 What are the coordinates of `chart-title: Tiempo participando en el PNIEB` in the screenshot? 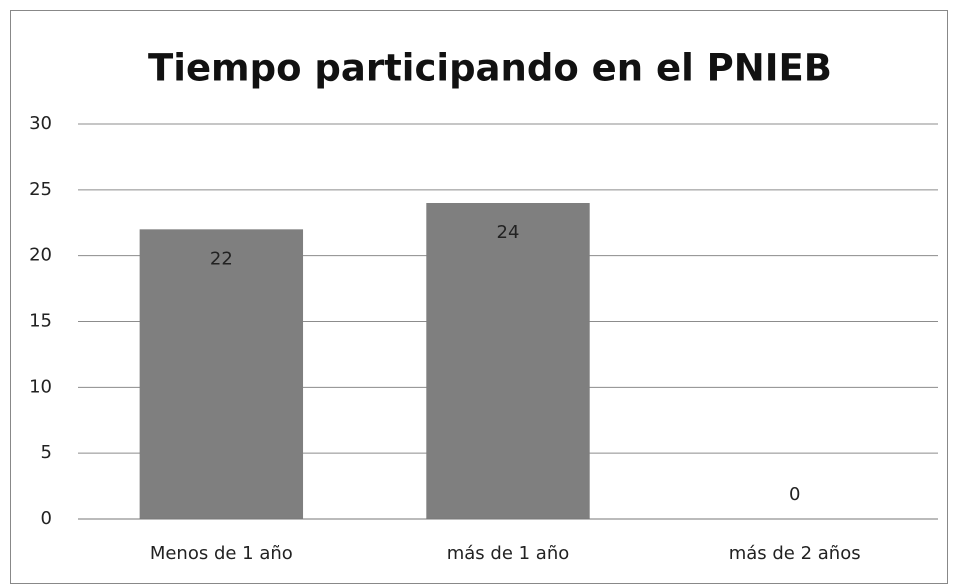 It's located at (490, 68).